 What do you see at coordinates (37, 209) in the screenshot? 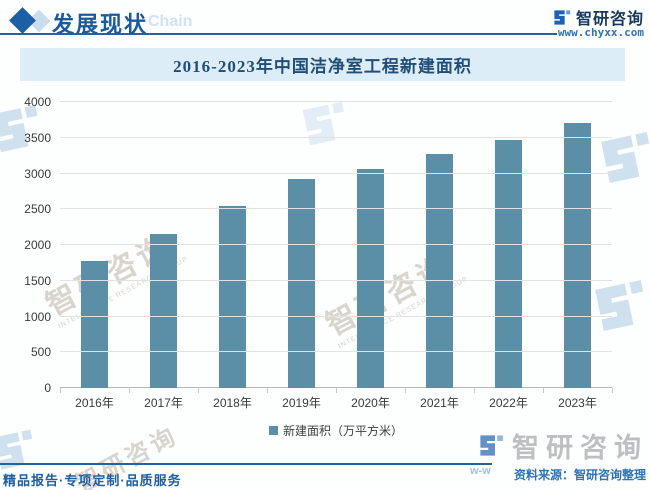
I see `y-tick-label: 2500` at bounding box center [37, 209].